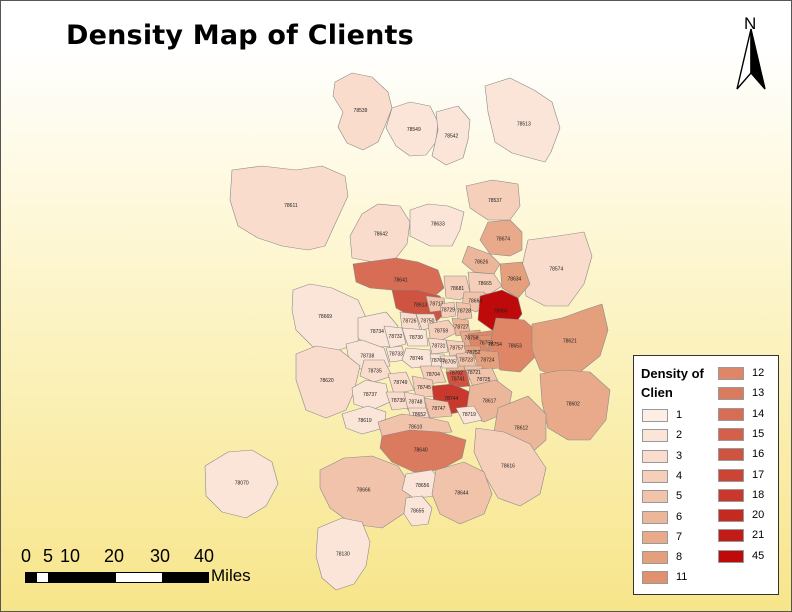  What do you see at coordinates (521, 429) in the screenshot?
I see `zip-label: 78612` at bounding box center [521, 429].